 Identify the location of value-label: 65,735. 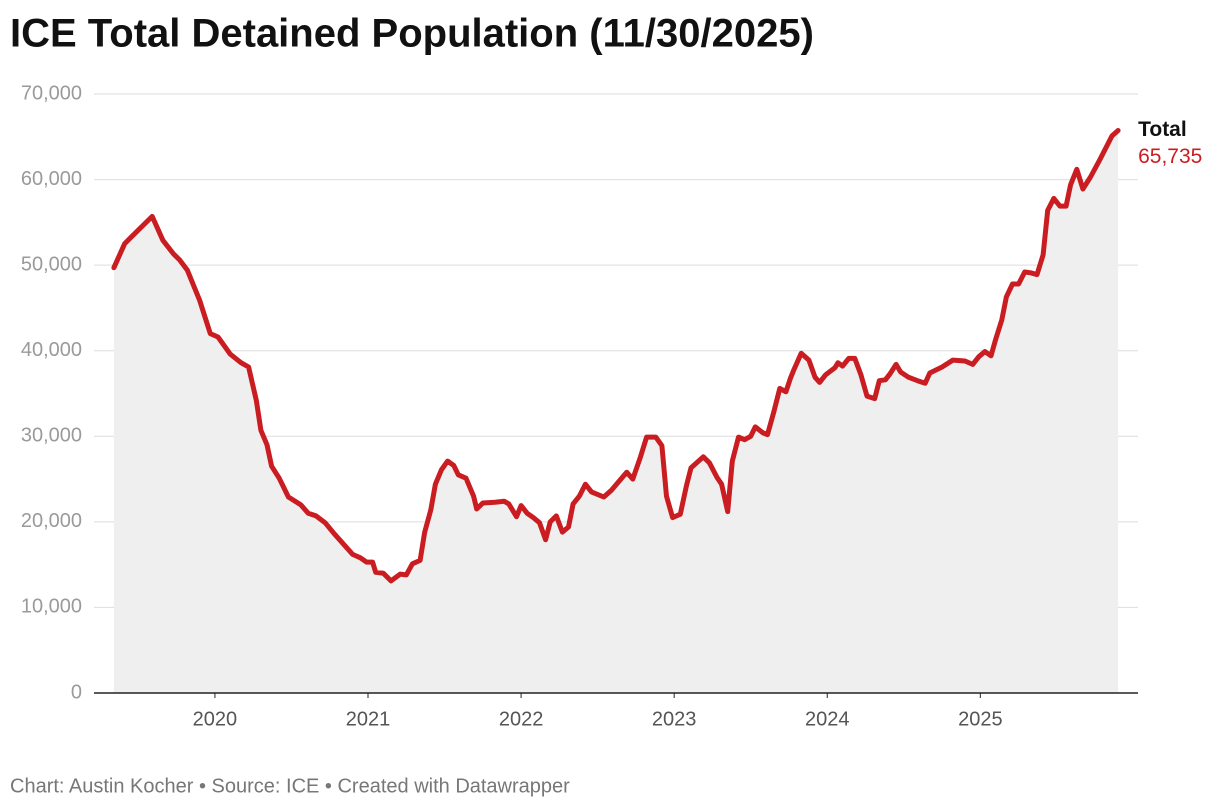
(1170, 156).